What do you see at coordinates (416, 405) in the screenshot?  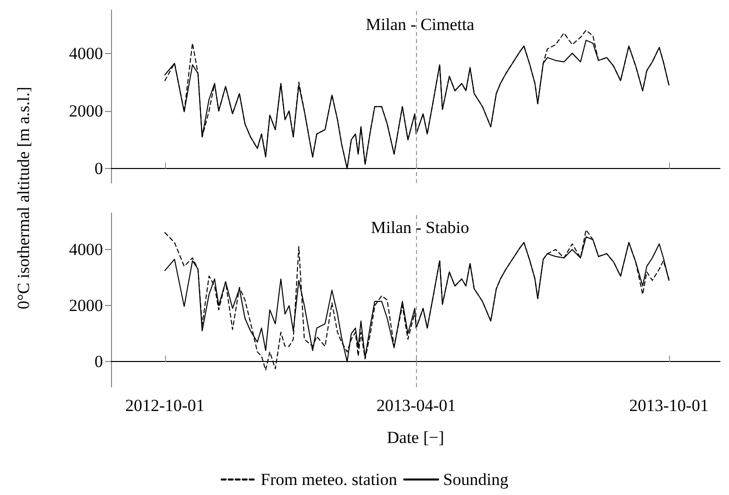 I see `x-tick-label: 2013-04-01` at bounding box center [416, 405].